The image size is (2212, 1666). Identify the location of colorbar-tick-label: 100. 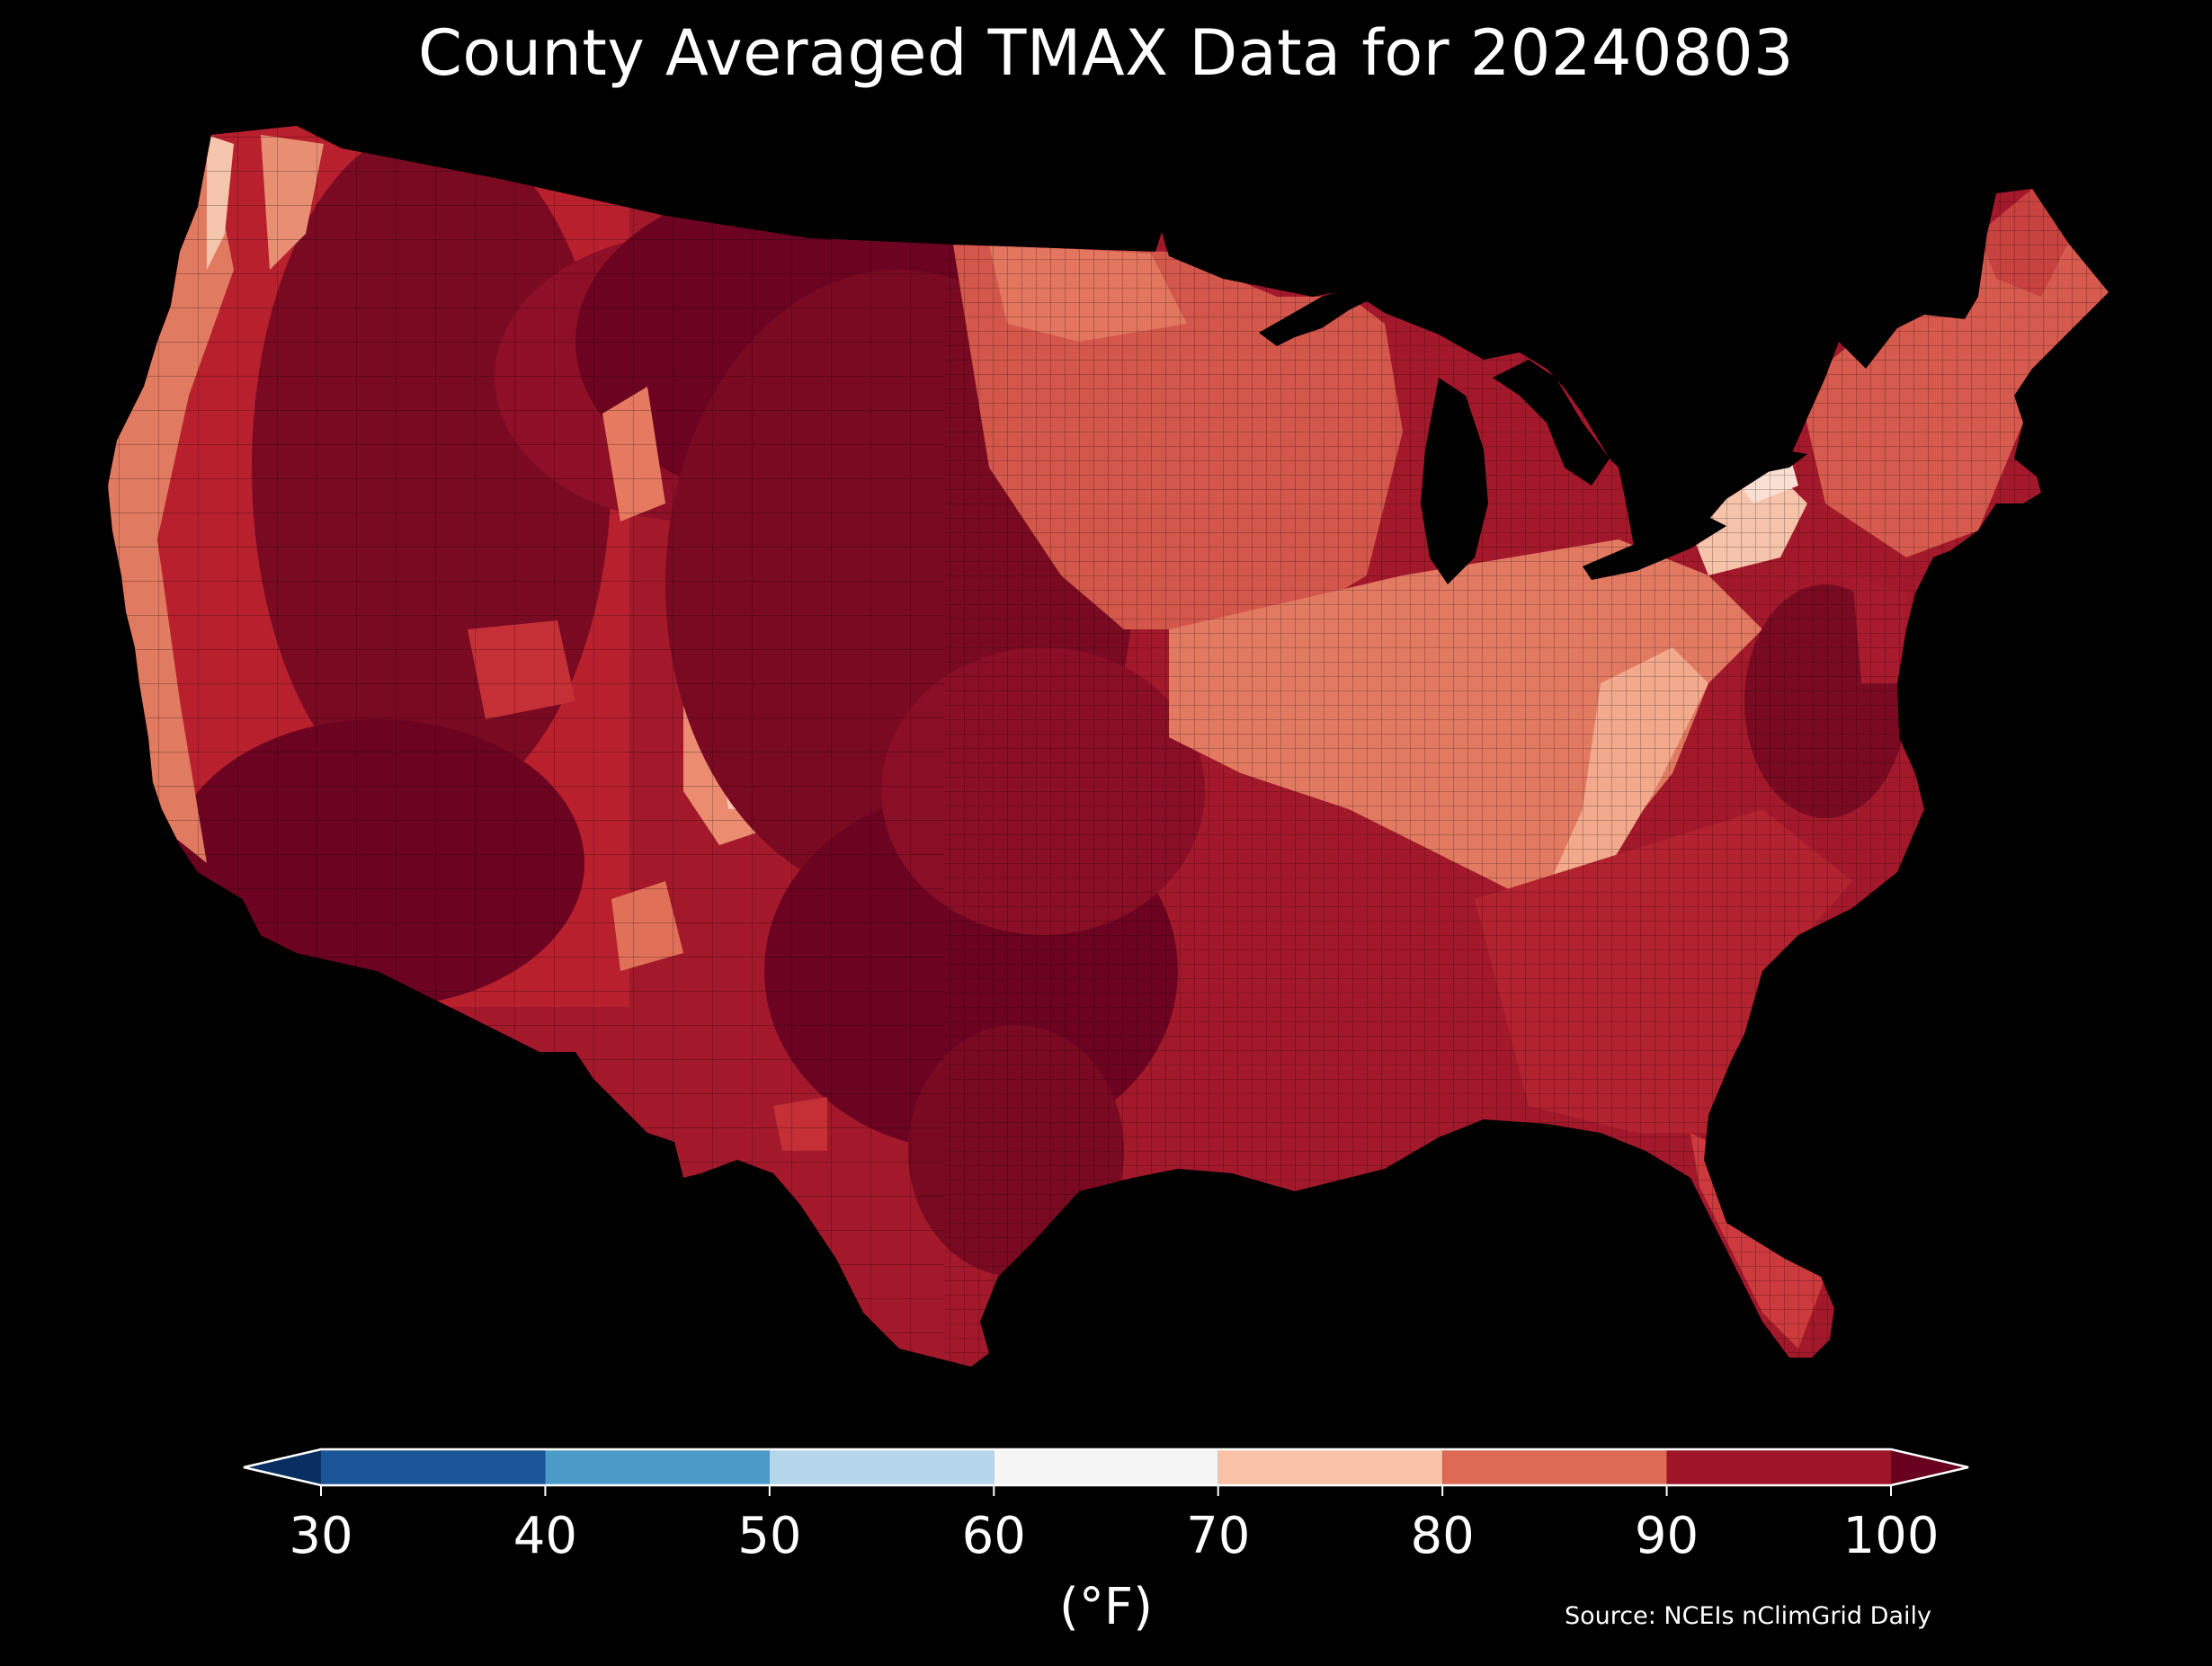
(1891, 1536).